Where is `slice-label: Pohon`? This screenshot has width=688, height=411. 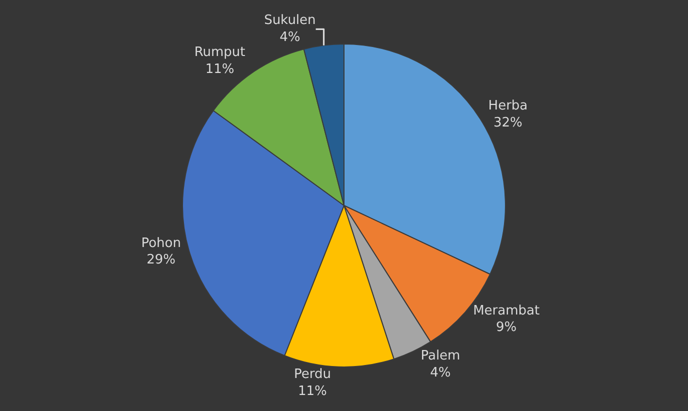
slice-label: Pohon is located at coordinates (161, 243).